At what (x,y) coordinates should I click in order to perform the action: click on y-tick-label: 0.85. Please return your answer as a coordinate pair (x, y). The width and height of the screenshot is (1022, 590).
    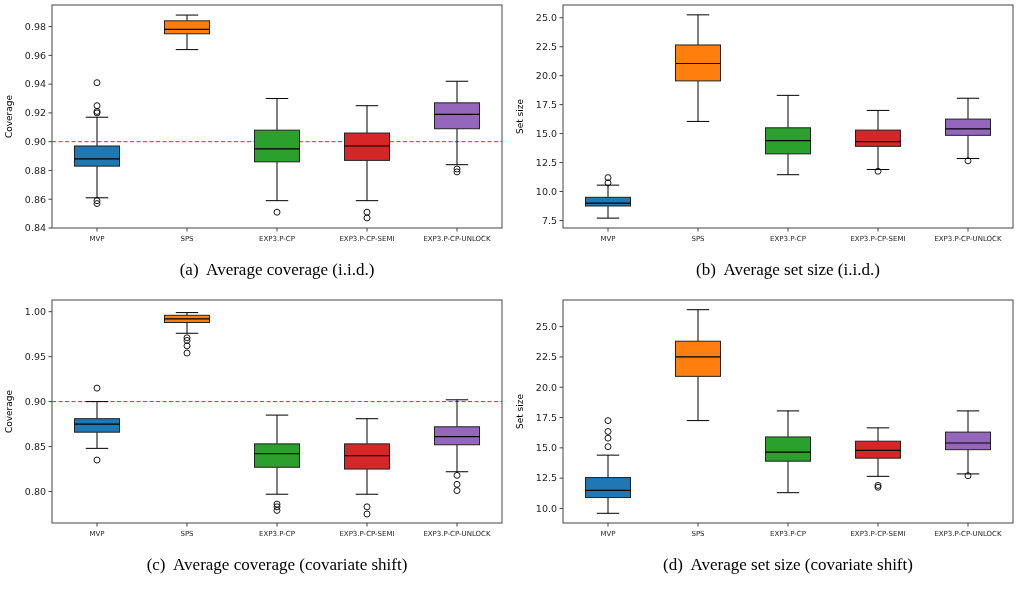
    Looking at the image, I should click on (35, 446).